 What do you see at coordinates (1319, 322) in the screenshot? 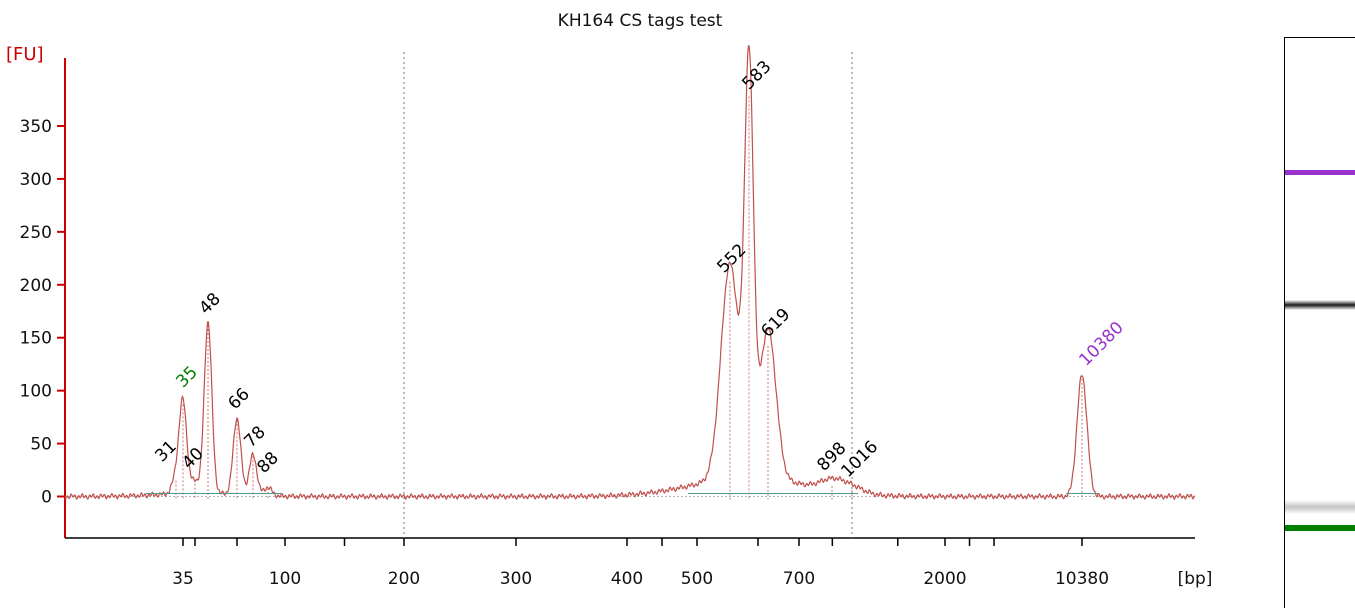
I see `gel-lane` at bounding box center [1319, 322].